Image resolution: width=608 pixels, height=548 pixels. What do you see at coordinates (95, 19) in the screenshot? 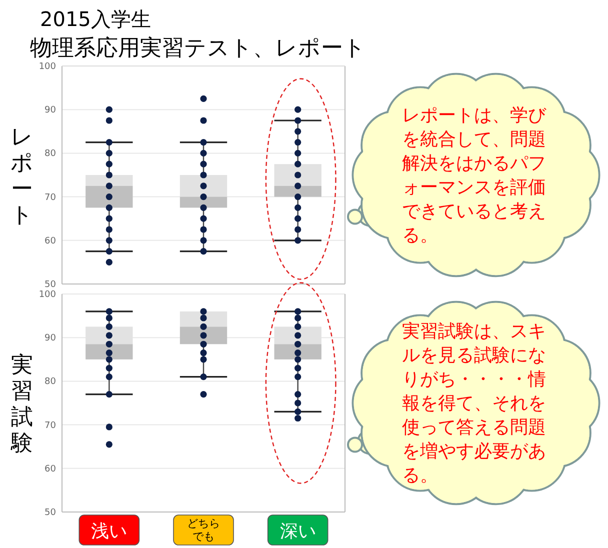
I see `chart-title: 2015入学生` at bounding box center [95, 19].